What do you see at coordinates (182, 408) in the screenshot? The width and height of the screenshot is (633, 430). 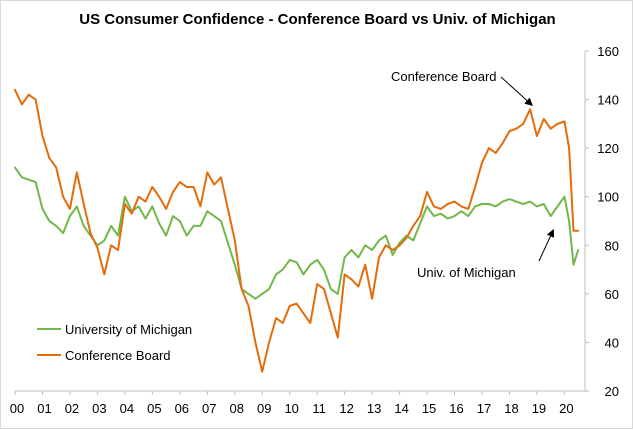 I see `x-tick-label: 06` at bounding box center [182, 408].